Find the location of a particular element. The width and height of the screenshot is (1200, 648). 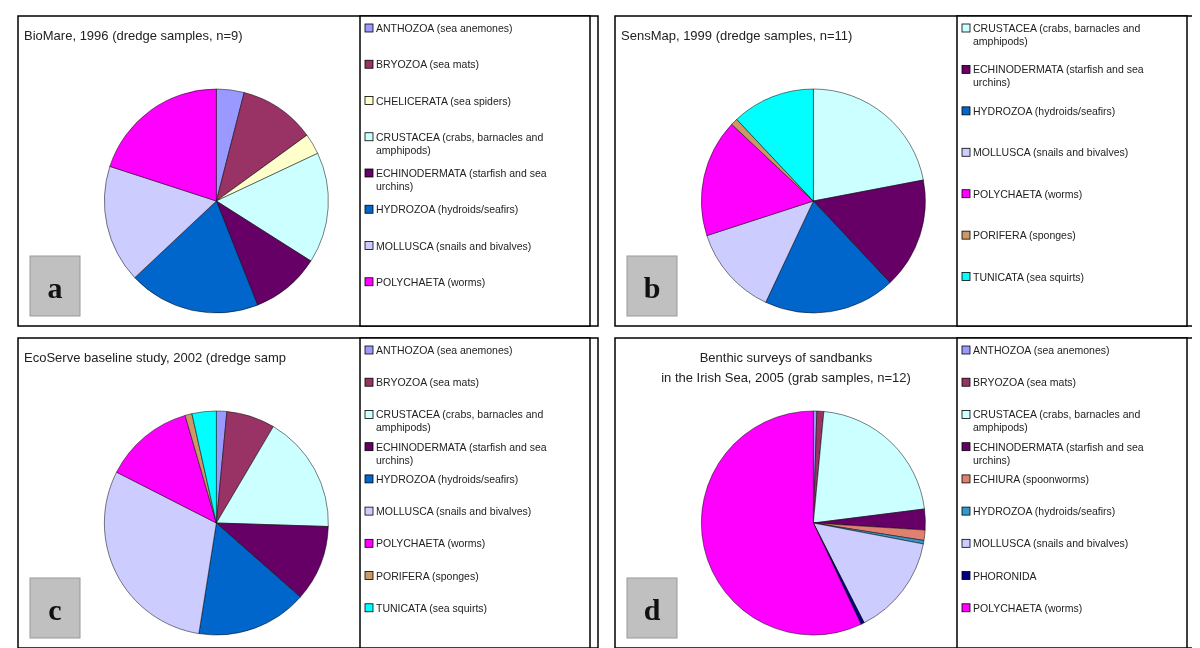

text: Benthic surveys of sandbanks in the Irish Sea, 2005 (grab samples, n=12) is located at coordinates (786, 367).